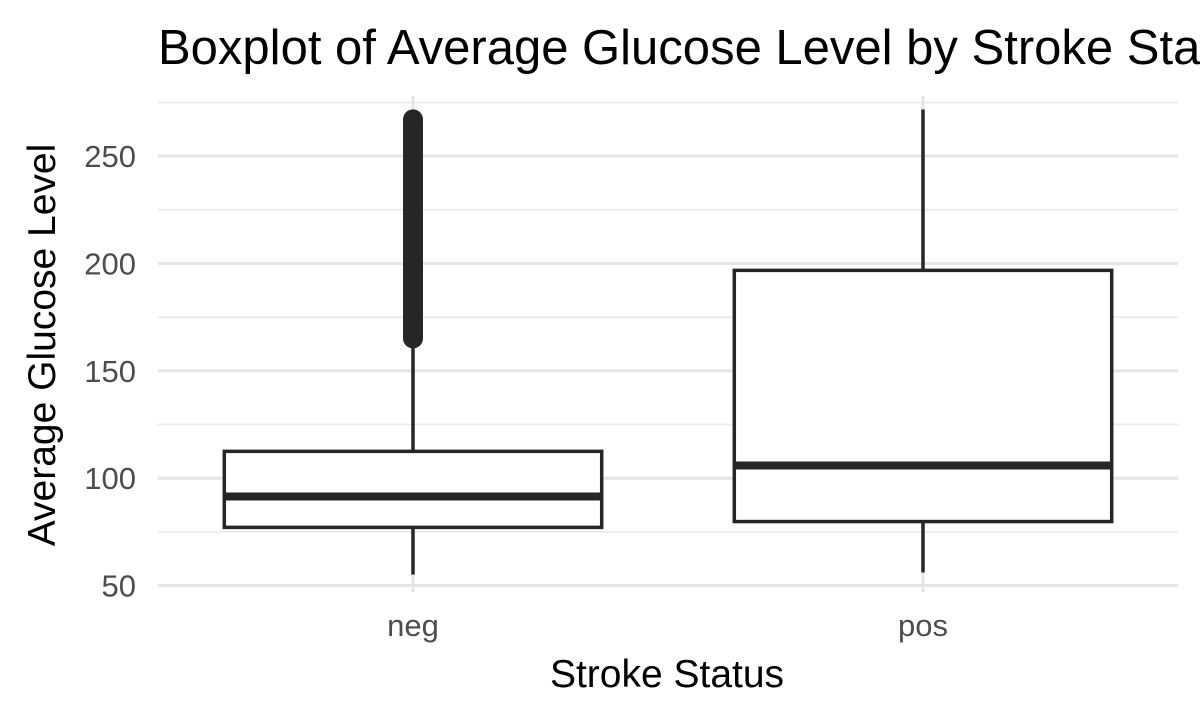  I want to click on y-axis-ticks: 50 100 150 200 250, so click(110, 371).